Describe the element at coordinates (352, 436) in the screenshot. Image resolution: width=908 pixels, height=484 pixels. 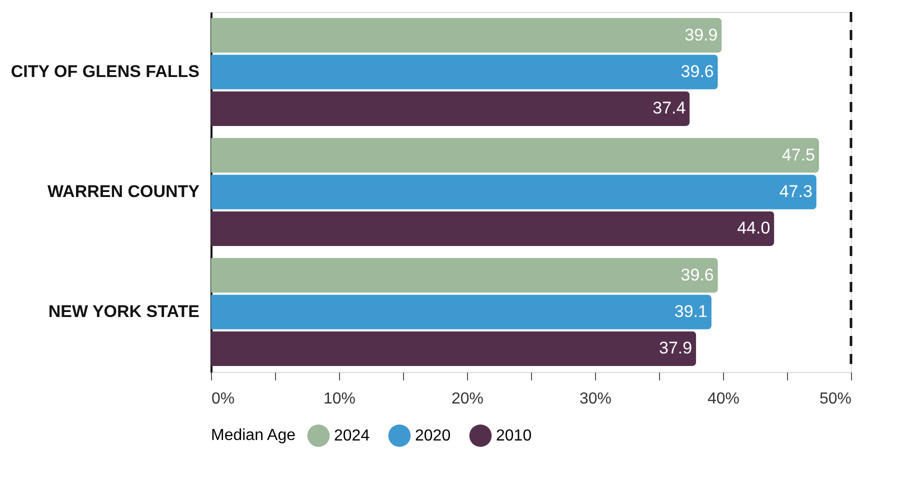
I see `legend-label: 2024` at that location.